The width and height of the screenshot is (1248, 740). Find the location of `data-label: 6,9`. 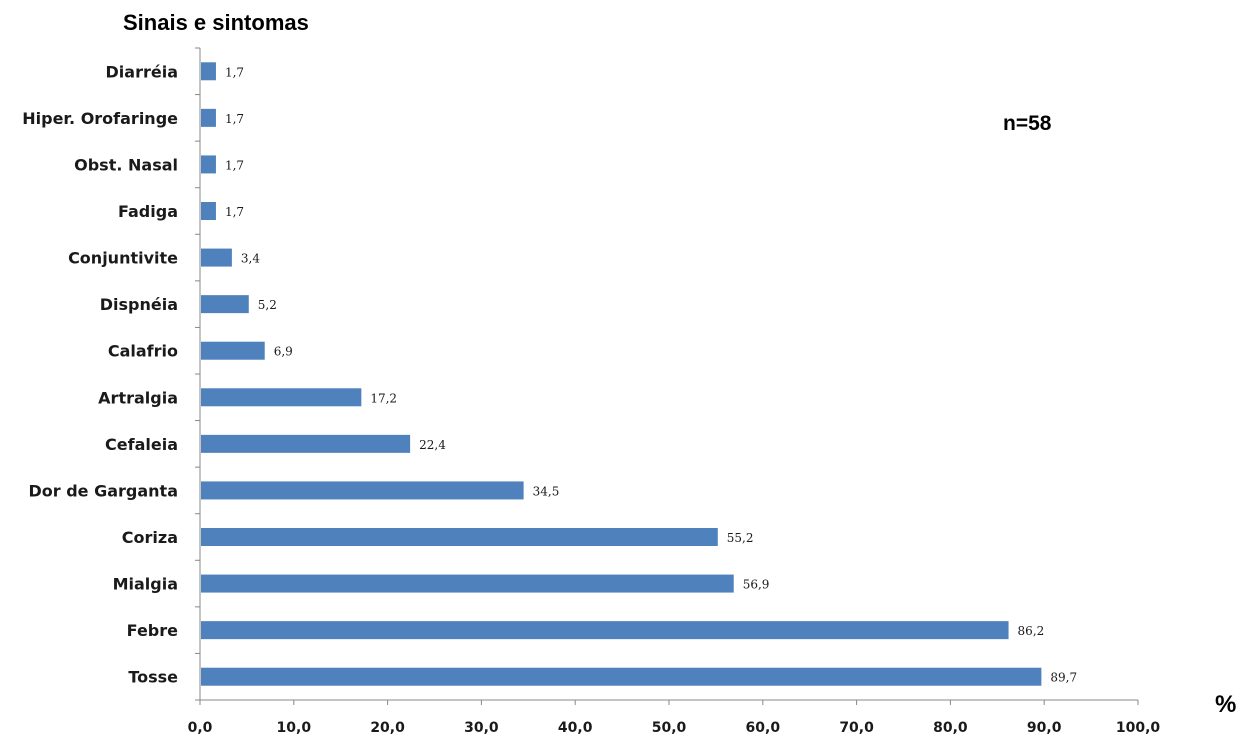

data-label: 6,9 is located at coordinates (283, 352).